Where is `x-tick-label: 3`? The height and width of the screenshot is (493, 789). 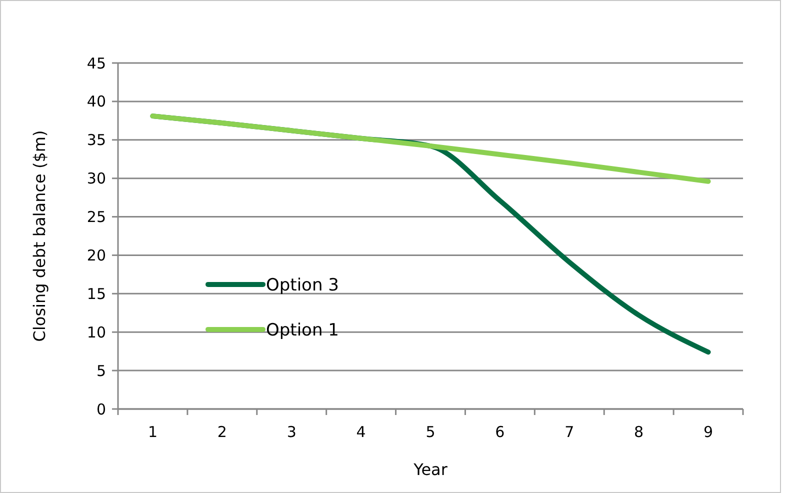
x-tick-label: 3 is located at coordinates (291, 432).